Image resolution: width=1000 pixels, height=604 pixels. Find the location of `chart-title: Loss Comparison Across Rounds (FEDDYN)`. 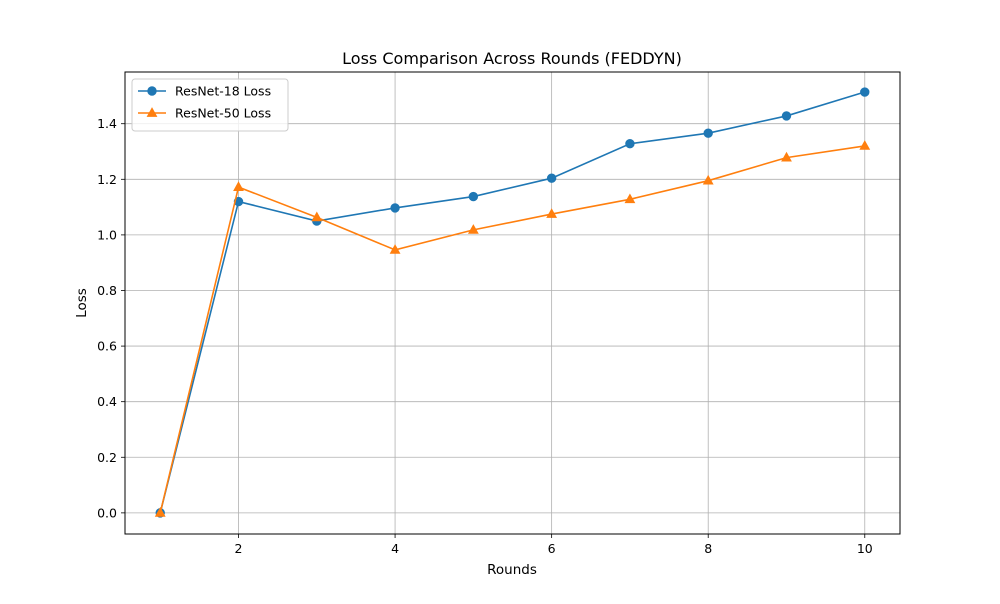

chart-title: Loss Comparison Across Rounds (FEDDYN) is located at coordinates (512, 58).